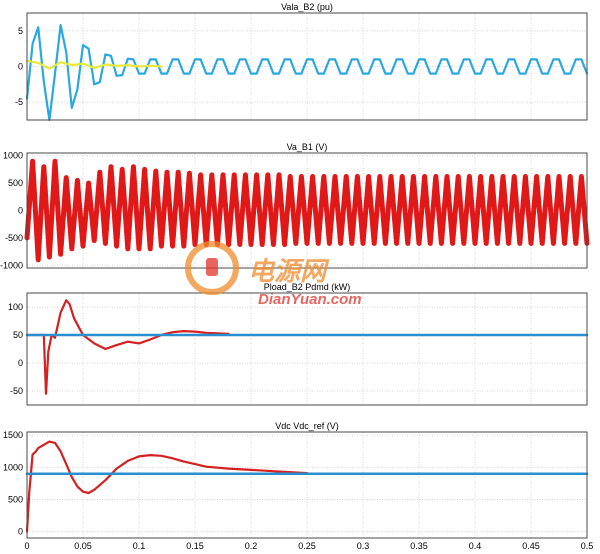  I want to click on y-tick-label: -5, so click(19, 102).